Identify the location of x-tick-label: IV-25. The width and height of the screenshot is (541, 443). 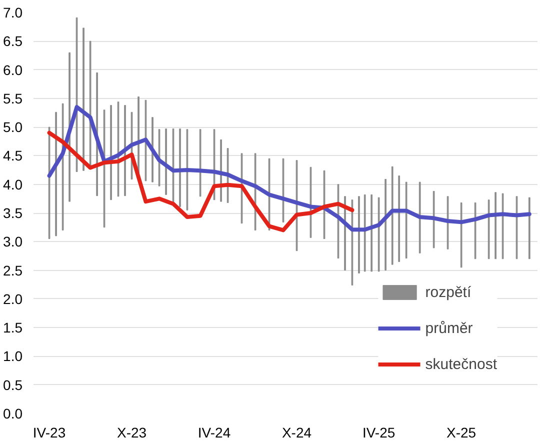
(379, 432).